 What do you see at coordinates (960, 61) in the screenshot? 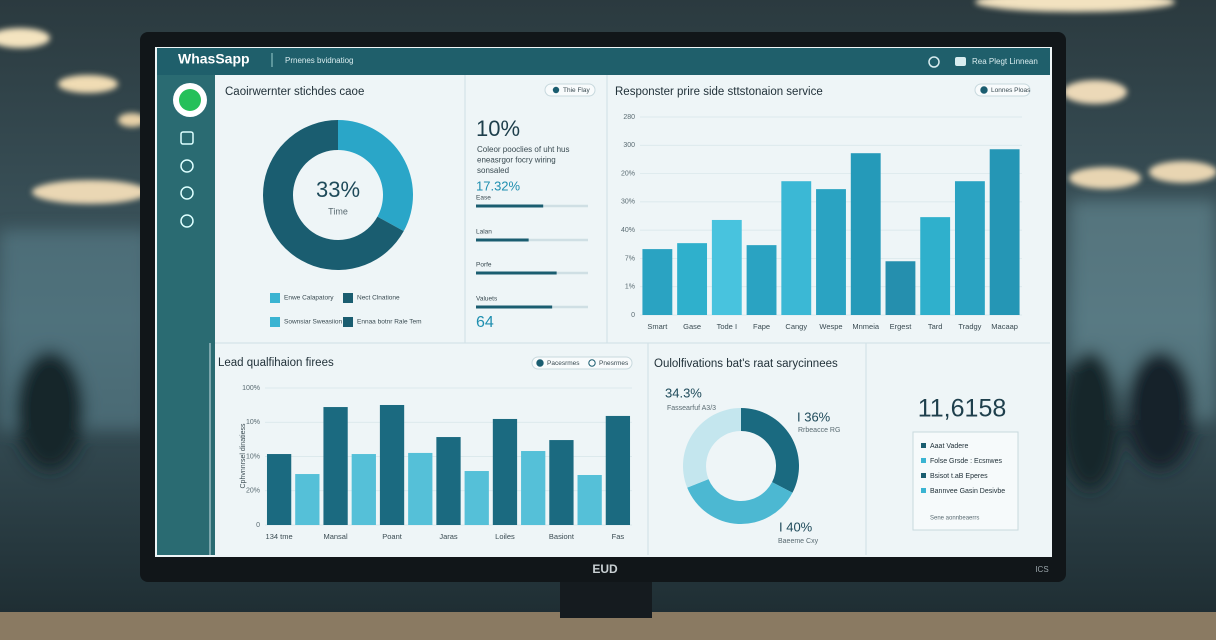
I see `profile-icon` at bounding box center [960, 61].